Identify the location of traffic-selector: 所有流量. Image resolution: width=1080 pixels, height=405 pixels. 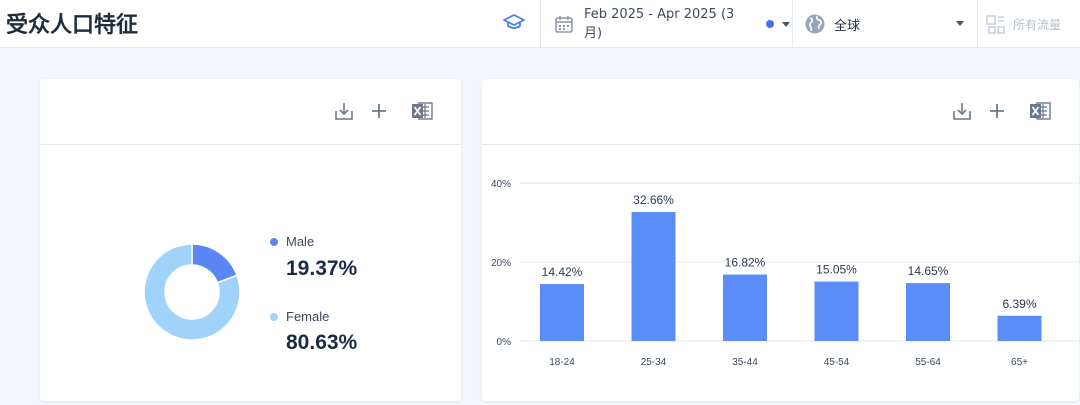
(1032, 24).